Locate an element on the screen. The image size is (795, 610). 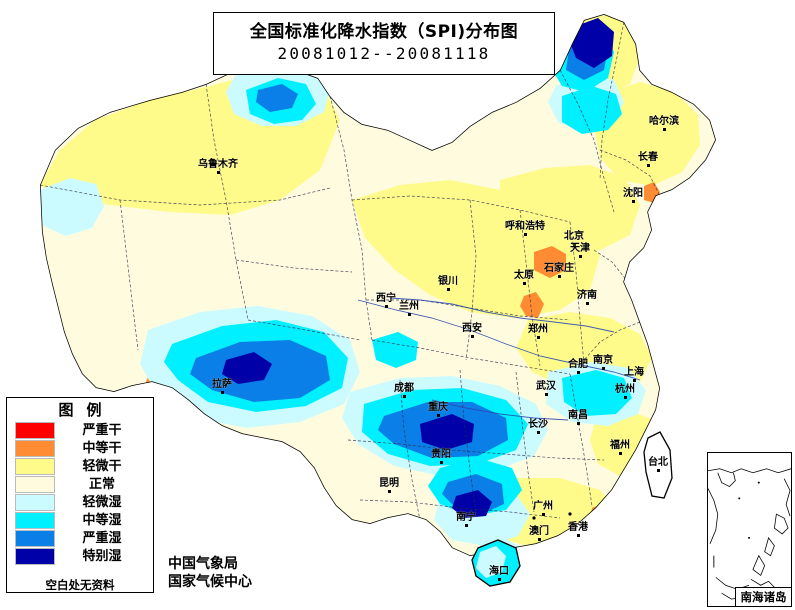
city-label: 呼和浩特 is located at coordinates (525, 229).